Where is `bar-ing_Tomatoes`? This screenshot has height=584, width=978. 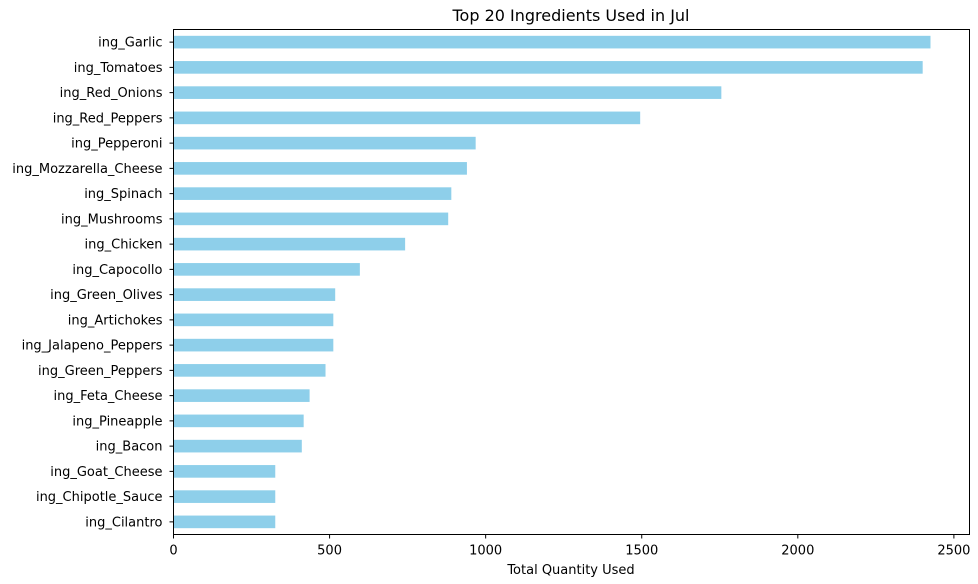 bar-ing_Tomatoes is located at coordinates (548, 67).